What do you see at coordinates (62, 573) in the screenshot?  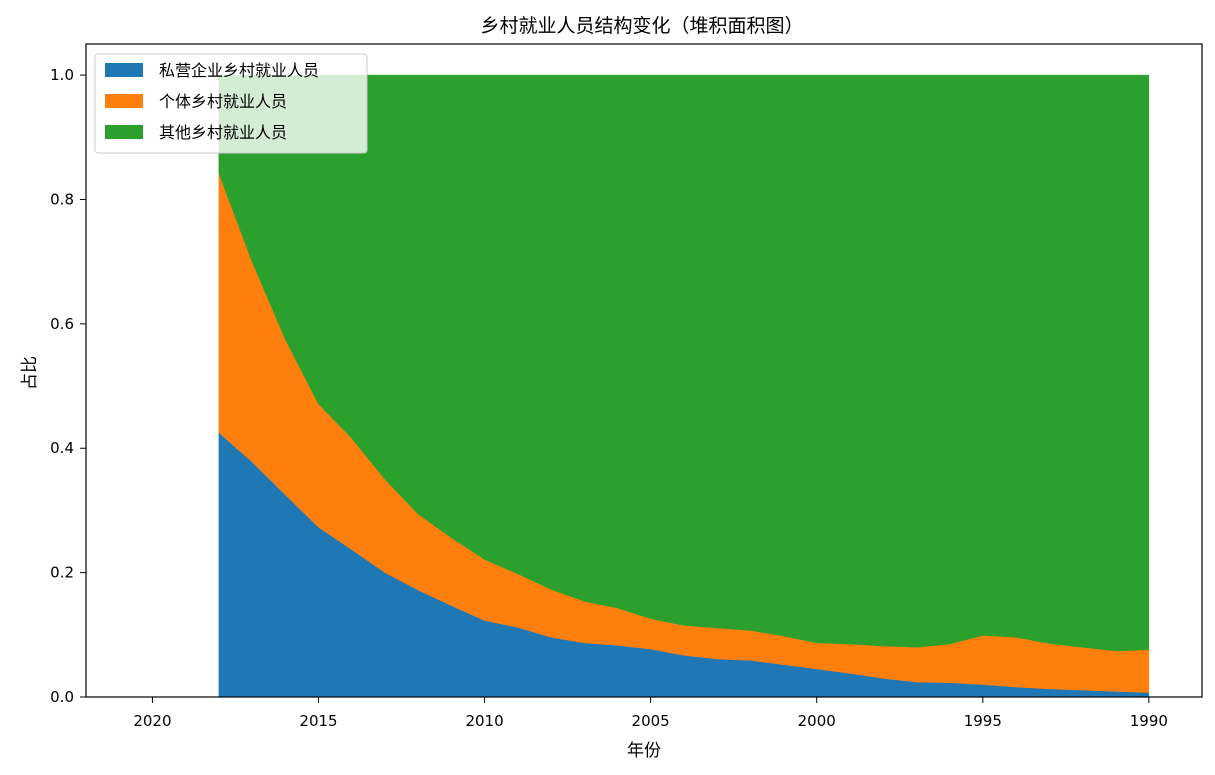 I see `y-tick-label: 0.2` at bounding box center [62, 573].